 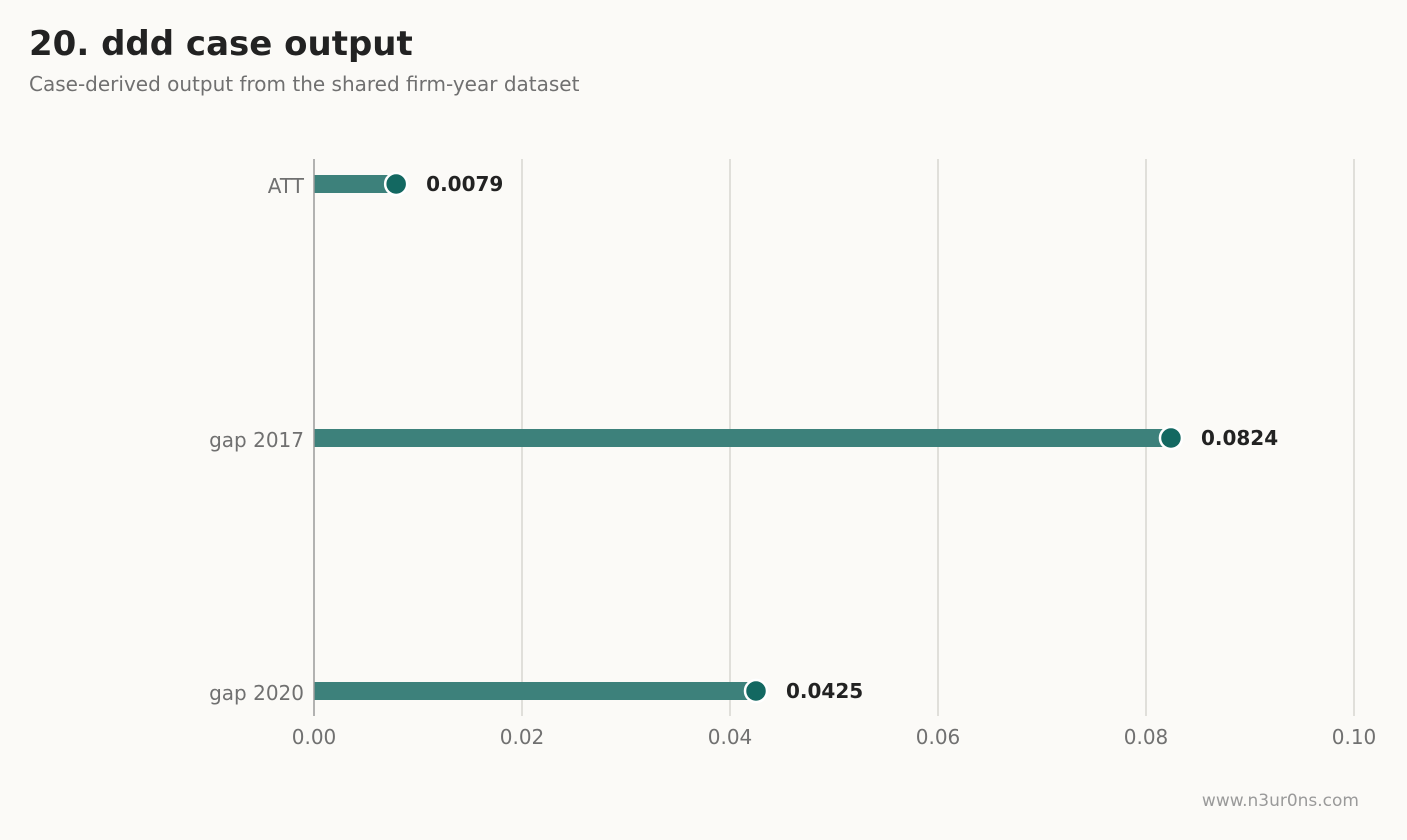 I want to click on x-axis-ticks: 0.00 0.02 0.04 0.06 0.08 0.10, so click(x=834, y=737).